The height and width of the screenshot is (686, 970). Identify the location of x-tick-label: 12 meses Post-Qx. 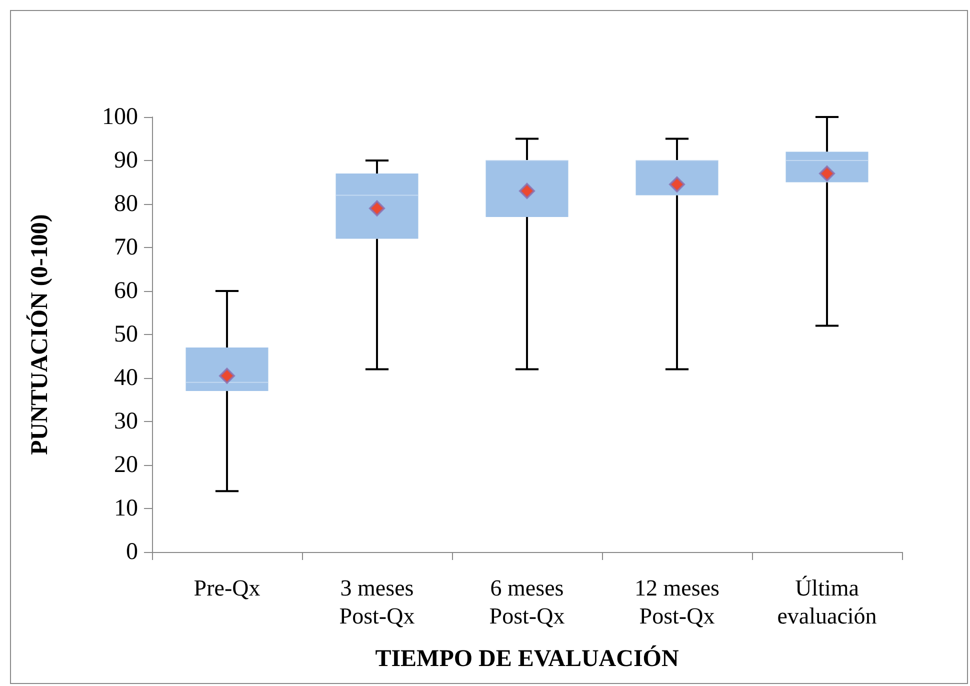
(677, 602).